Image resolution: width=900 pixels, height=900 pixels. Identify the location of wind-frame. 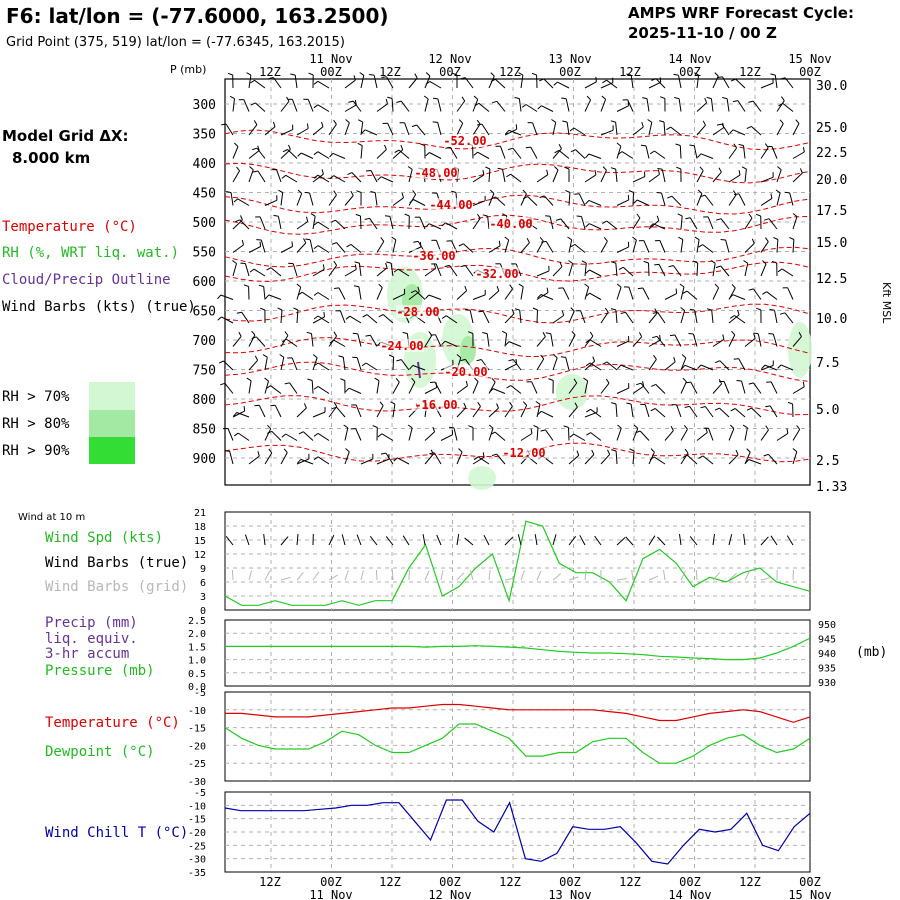
(517, 561).